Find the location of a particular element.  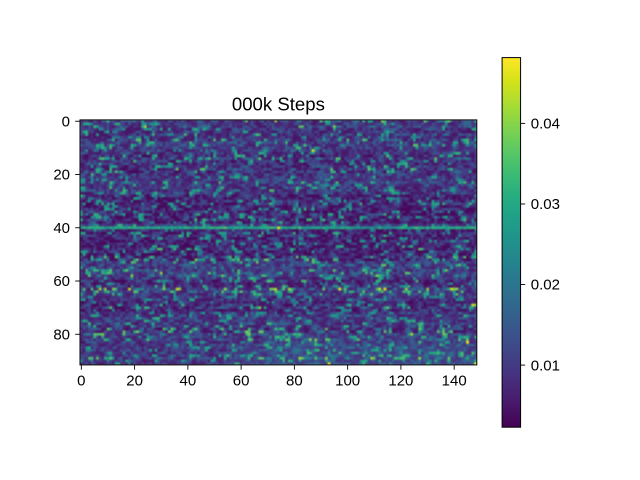

svg-text: 0.01 is located at coordinates (545, 365).